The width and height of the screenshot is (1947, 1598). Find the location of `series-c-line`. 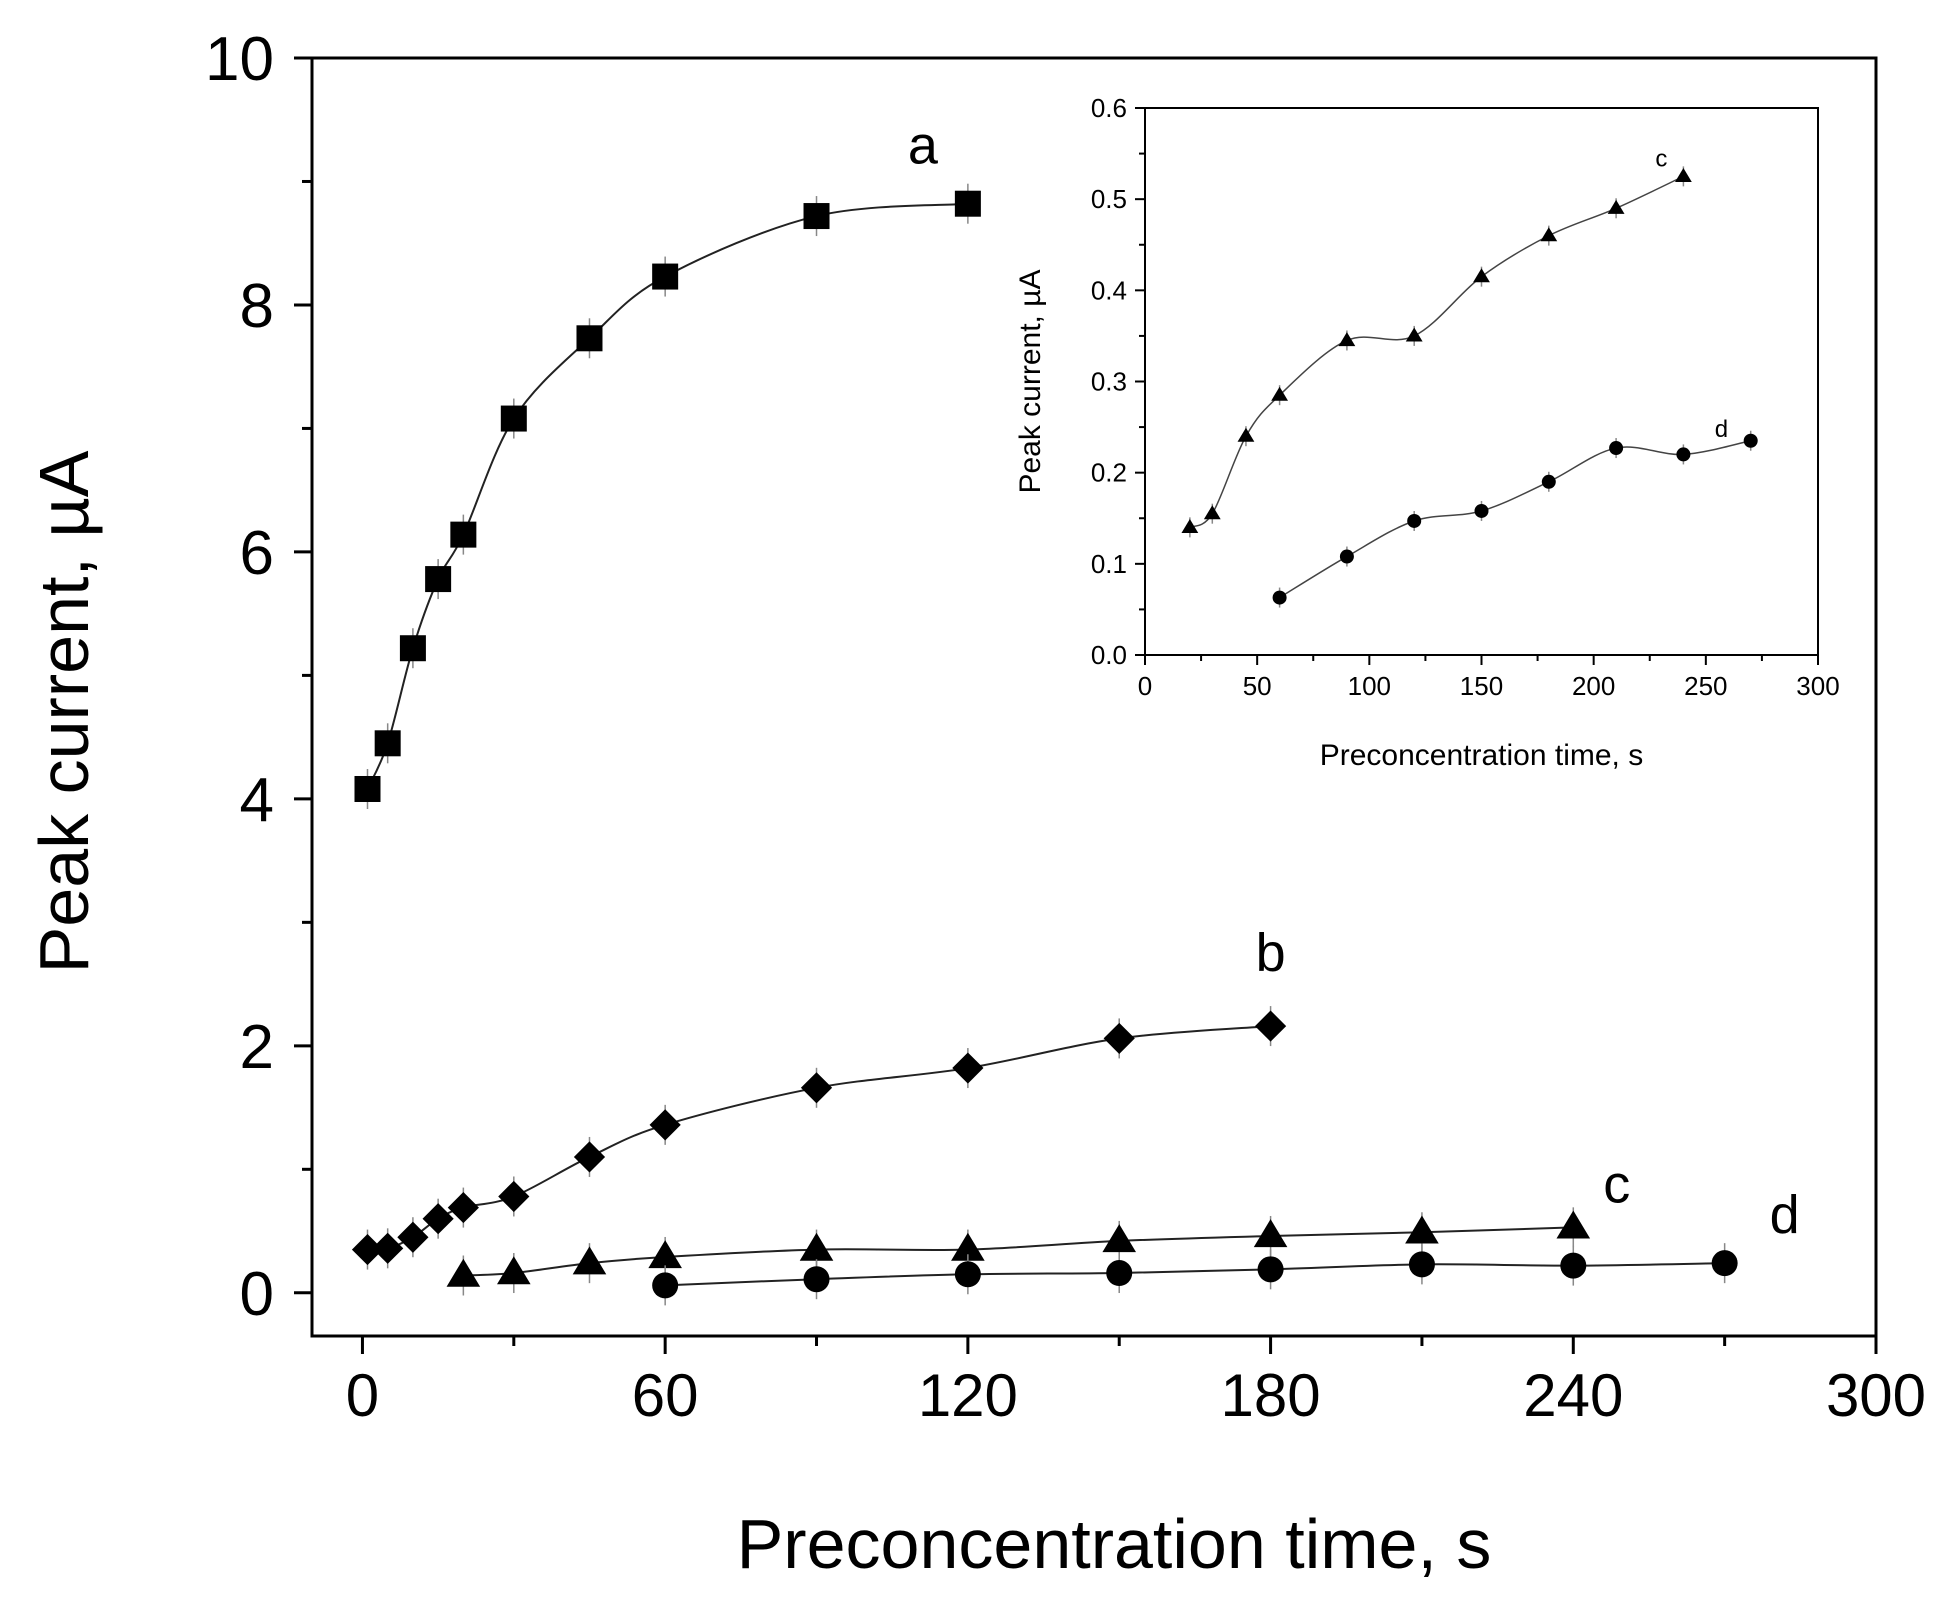

series-c-line is located at coordinates (1018, 1251).